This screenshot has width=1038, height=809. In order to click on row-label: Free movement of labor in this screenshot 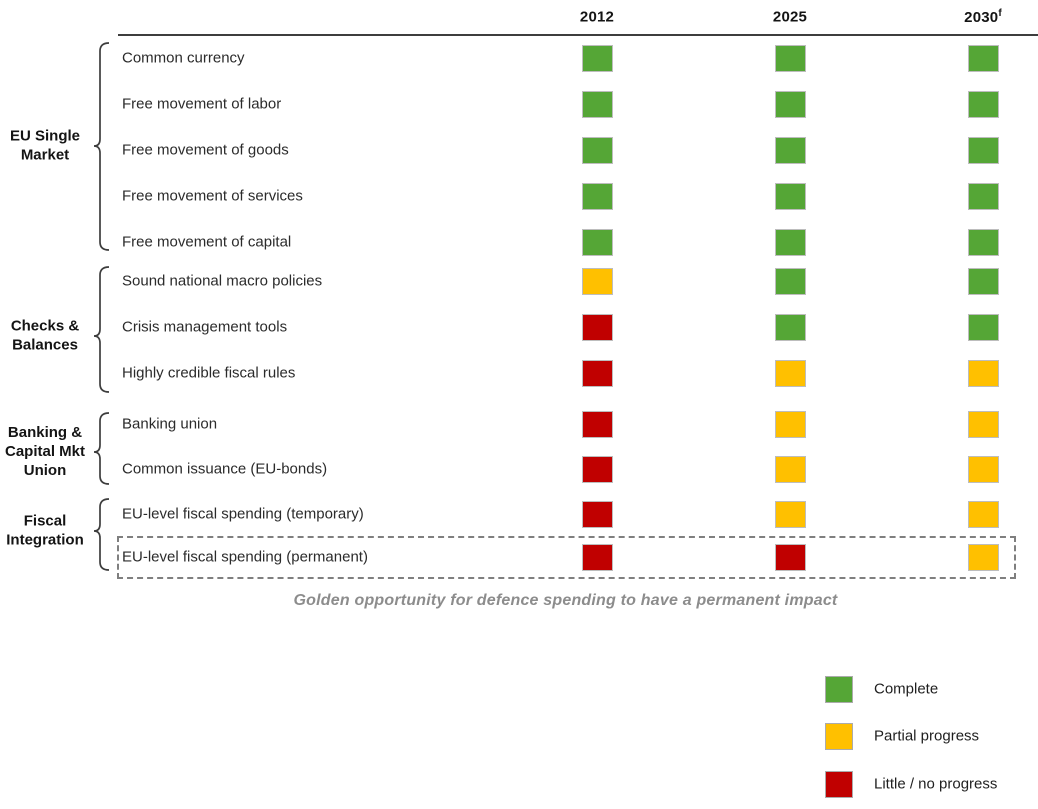, I will do `click(202, 104)`.